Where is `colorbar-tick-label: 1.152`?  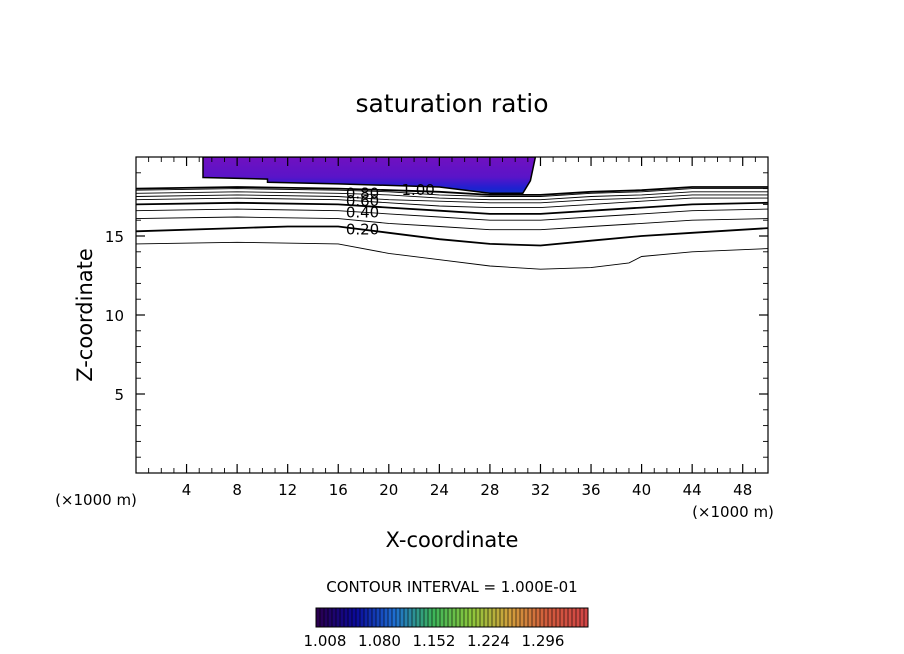 colorbar-tick-label: 1.152 is located at coordinates (434, 641).